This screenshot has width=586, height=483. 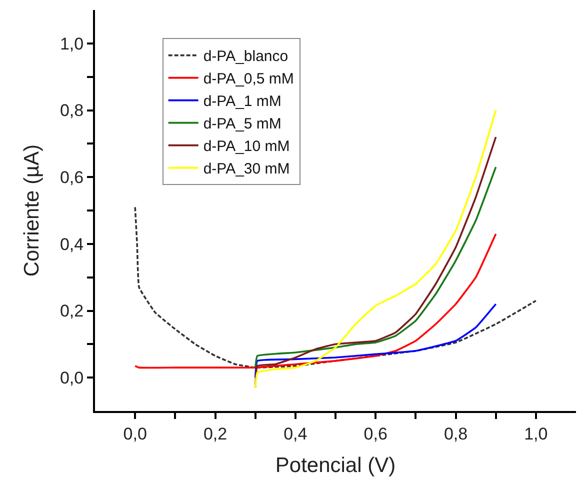 What do you see at coordinates (248, 79) in the screenshot?
I see `legend-label: d-PA_0,5 mM` at bounding box center [248, 79].